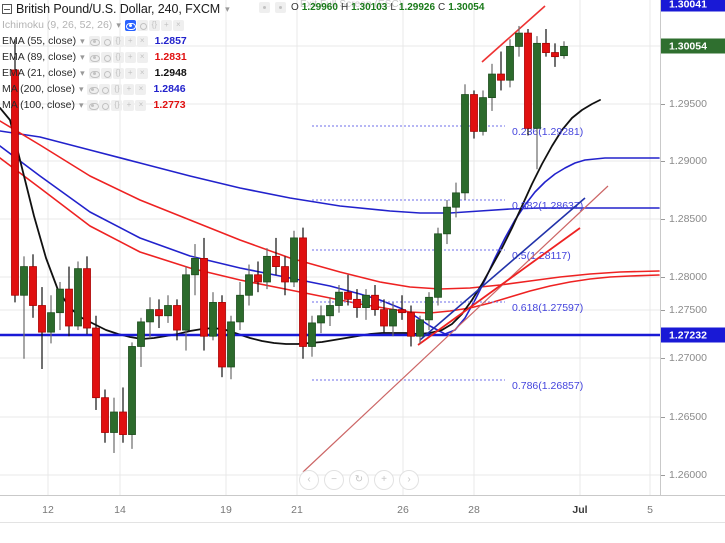 The width and height of the screenshot is (725, 543). I want to click on zoom-in-button: +, so click(384, 480).